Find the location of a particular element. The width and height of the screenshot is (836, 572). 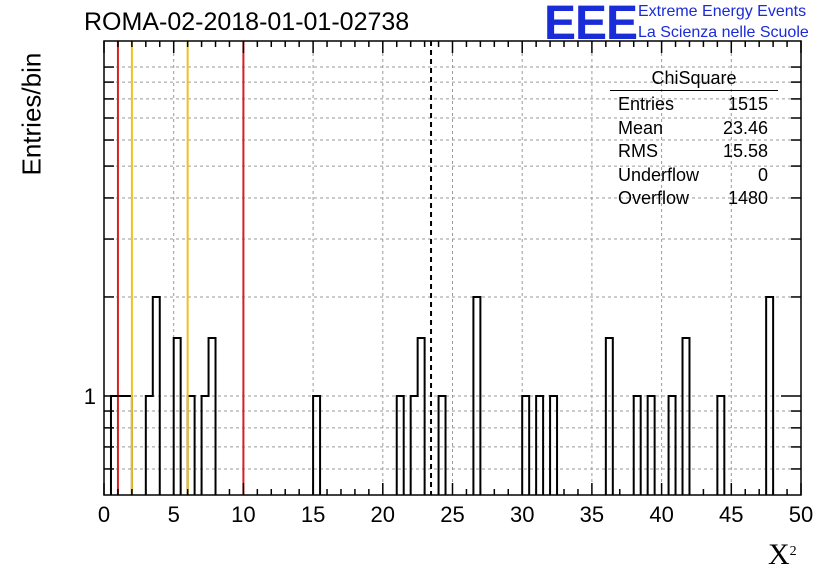

stats-row-overflow: Overflow 1480 is located at coordinates (694, 199).